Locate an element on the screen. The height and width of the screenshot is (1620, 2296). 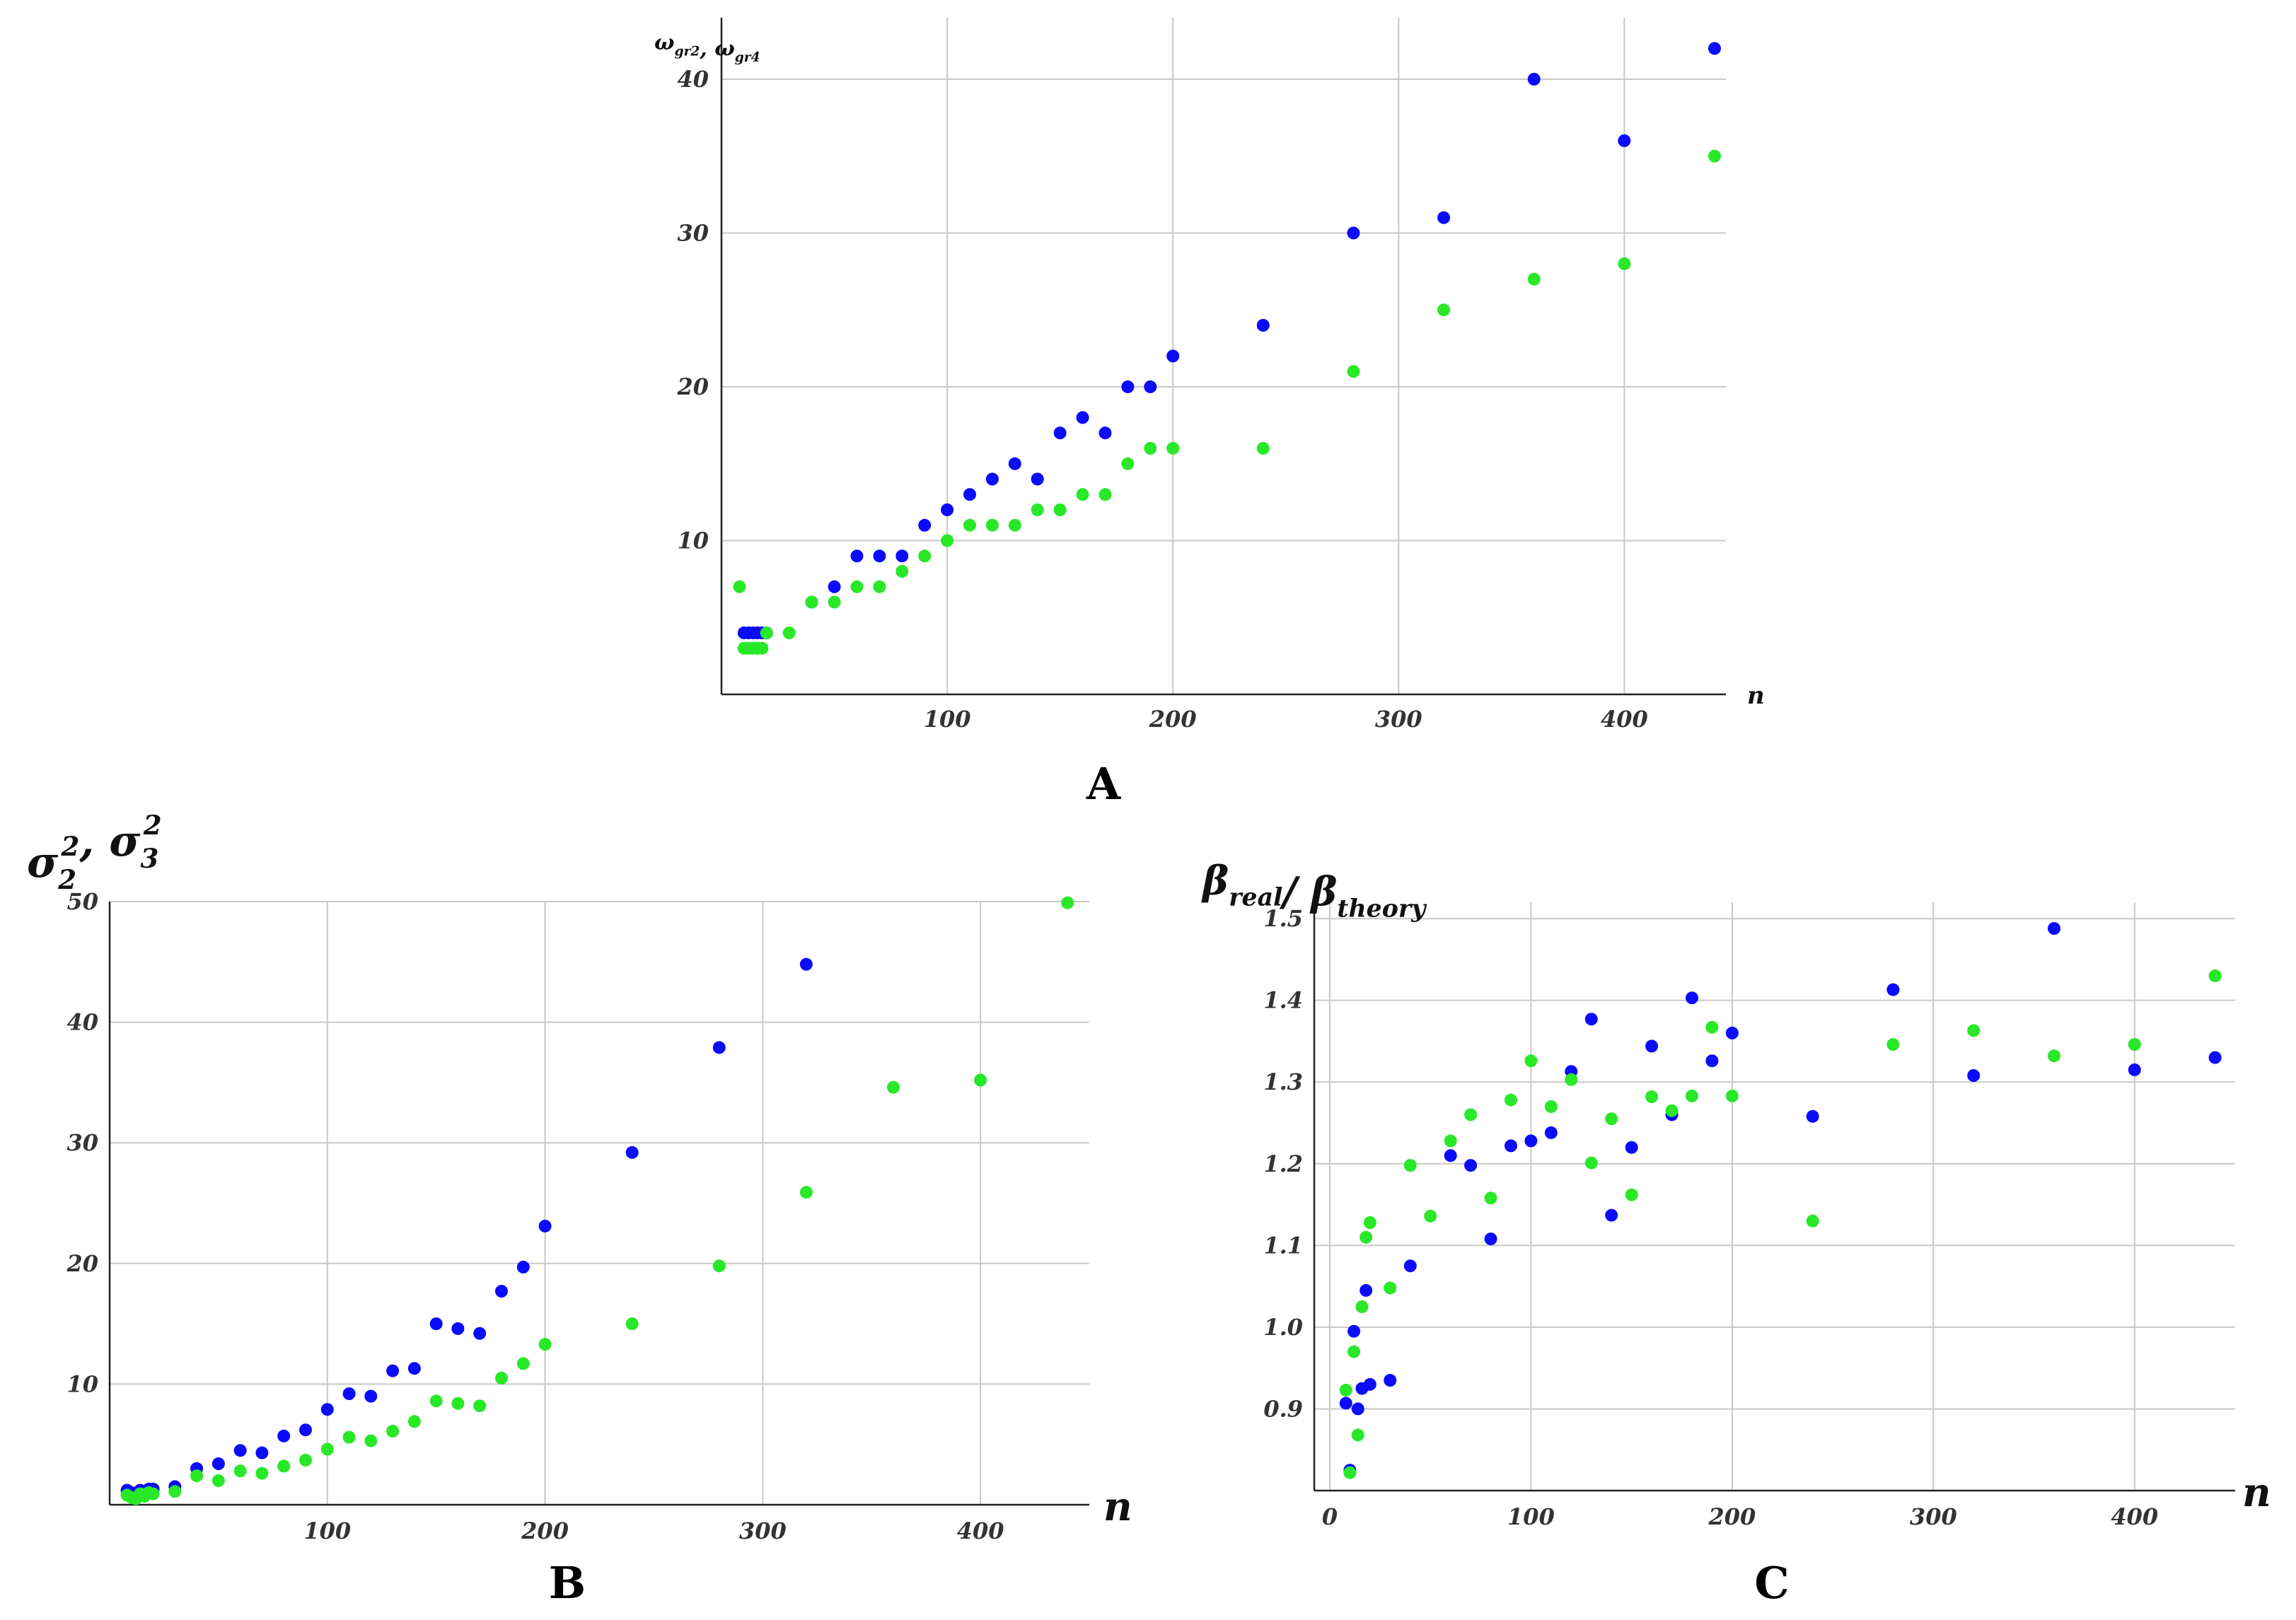
panel-c-y-tick-label: 1.4 is located at coordinates (1283, 1001).